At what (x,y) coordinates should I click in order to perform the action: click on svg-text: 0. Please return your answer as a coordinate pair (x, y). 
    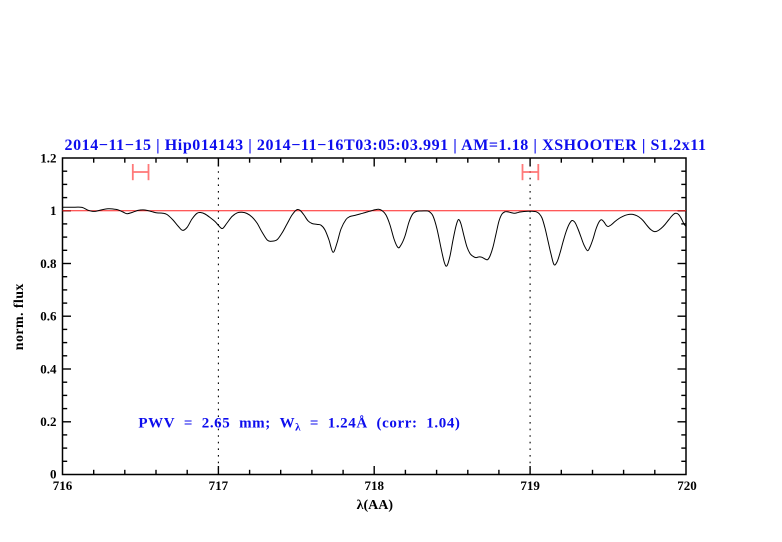
    Looking at the image, I should click on (53, 474).